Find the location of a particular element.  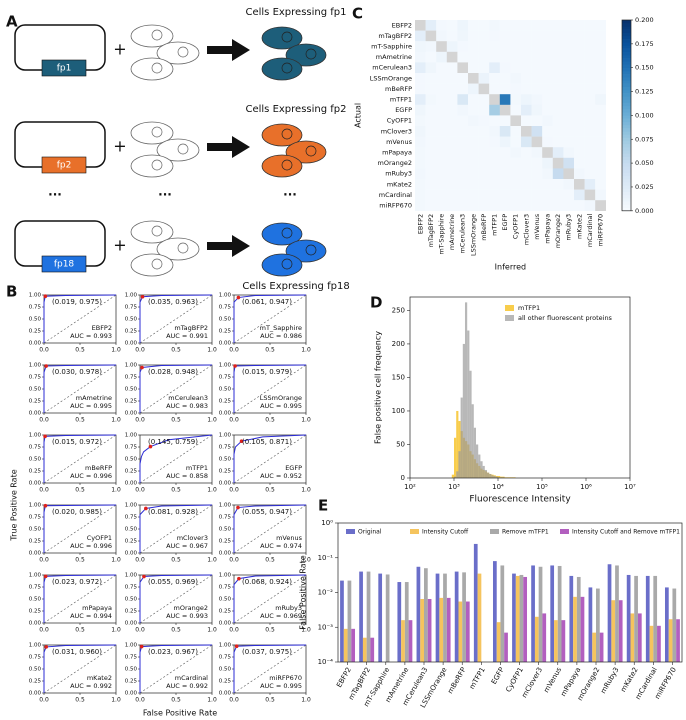

y-tick-label: 250 is located at coordinates (398, 310).